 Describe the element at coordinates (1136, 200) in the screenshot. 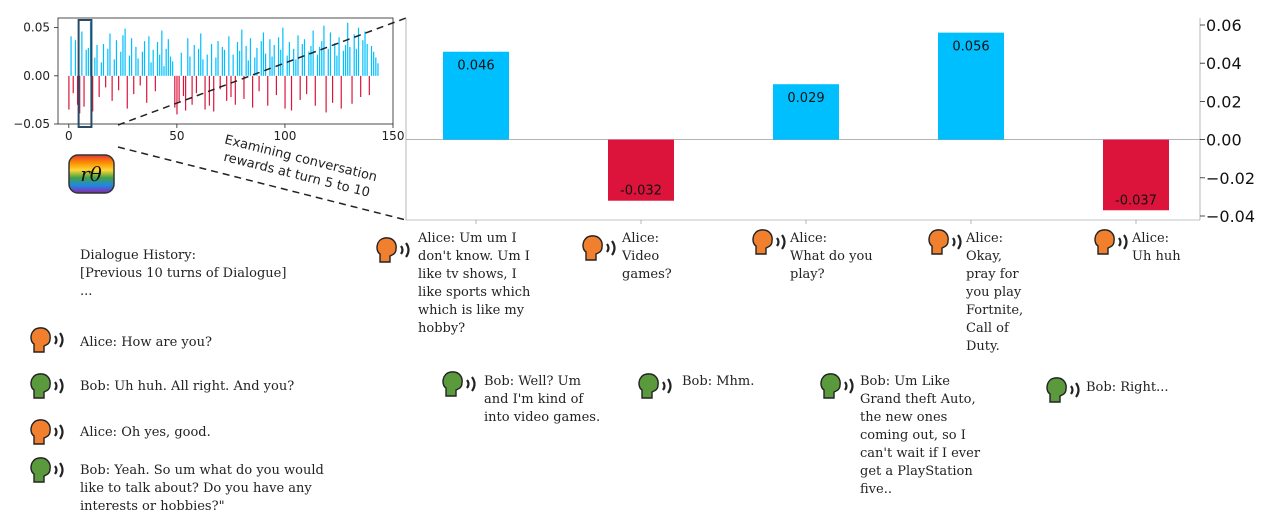

I see `zoom-bar-label: -0.037` at that location.